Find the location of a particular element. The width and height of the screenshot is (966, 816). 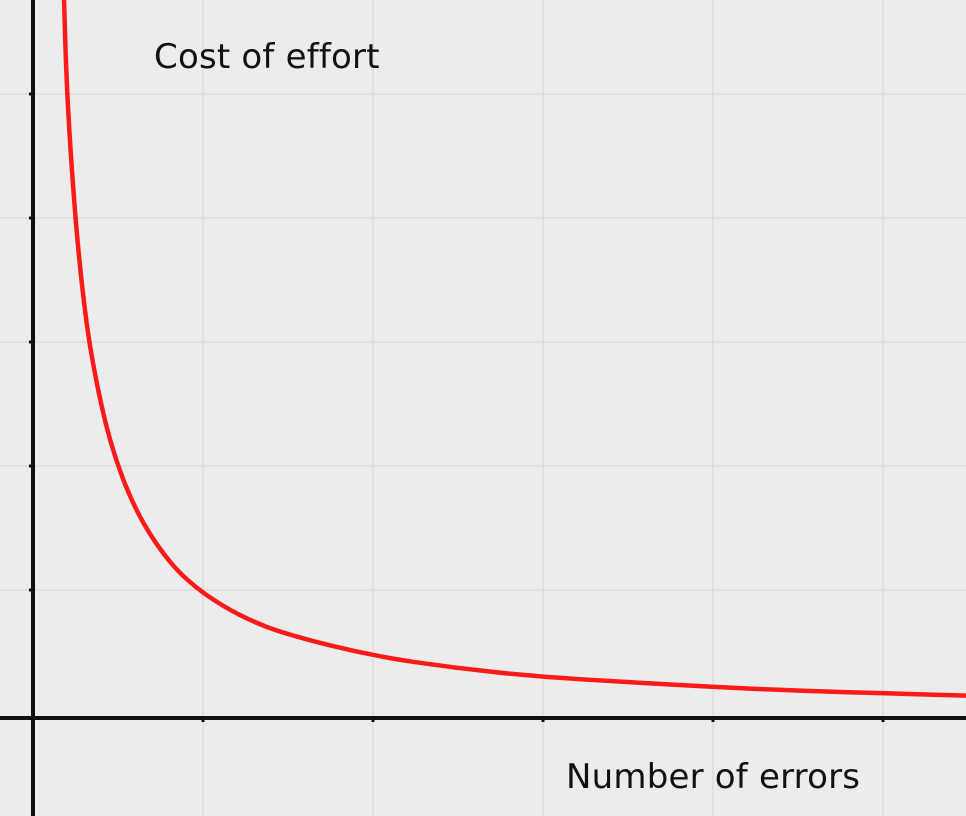

x-axis-label: Number of errors is located at coordinates (713, 777).